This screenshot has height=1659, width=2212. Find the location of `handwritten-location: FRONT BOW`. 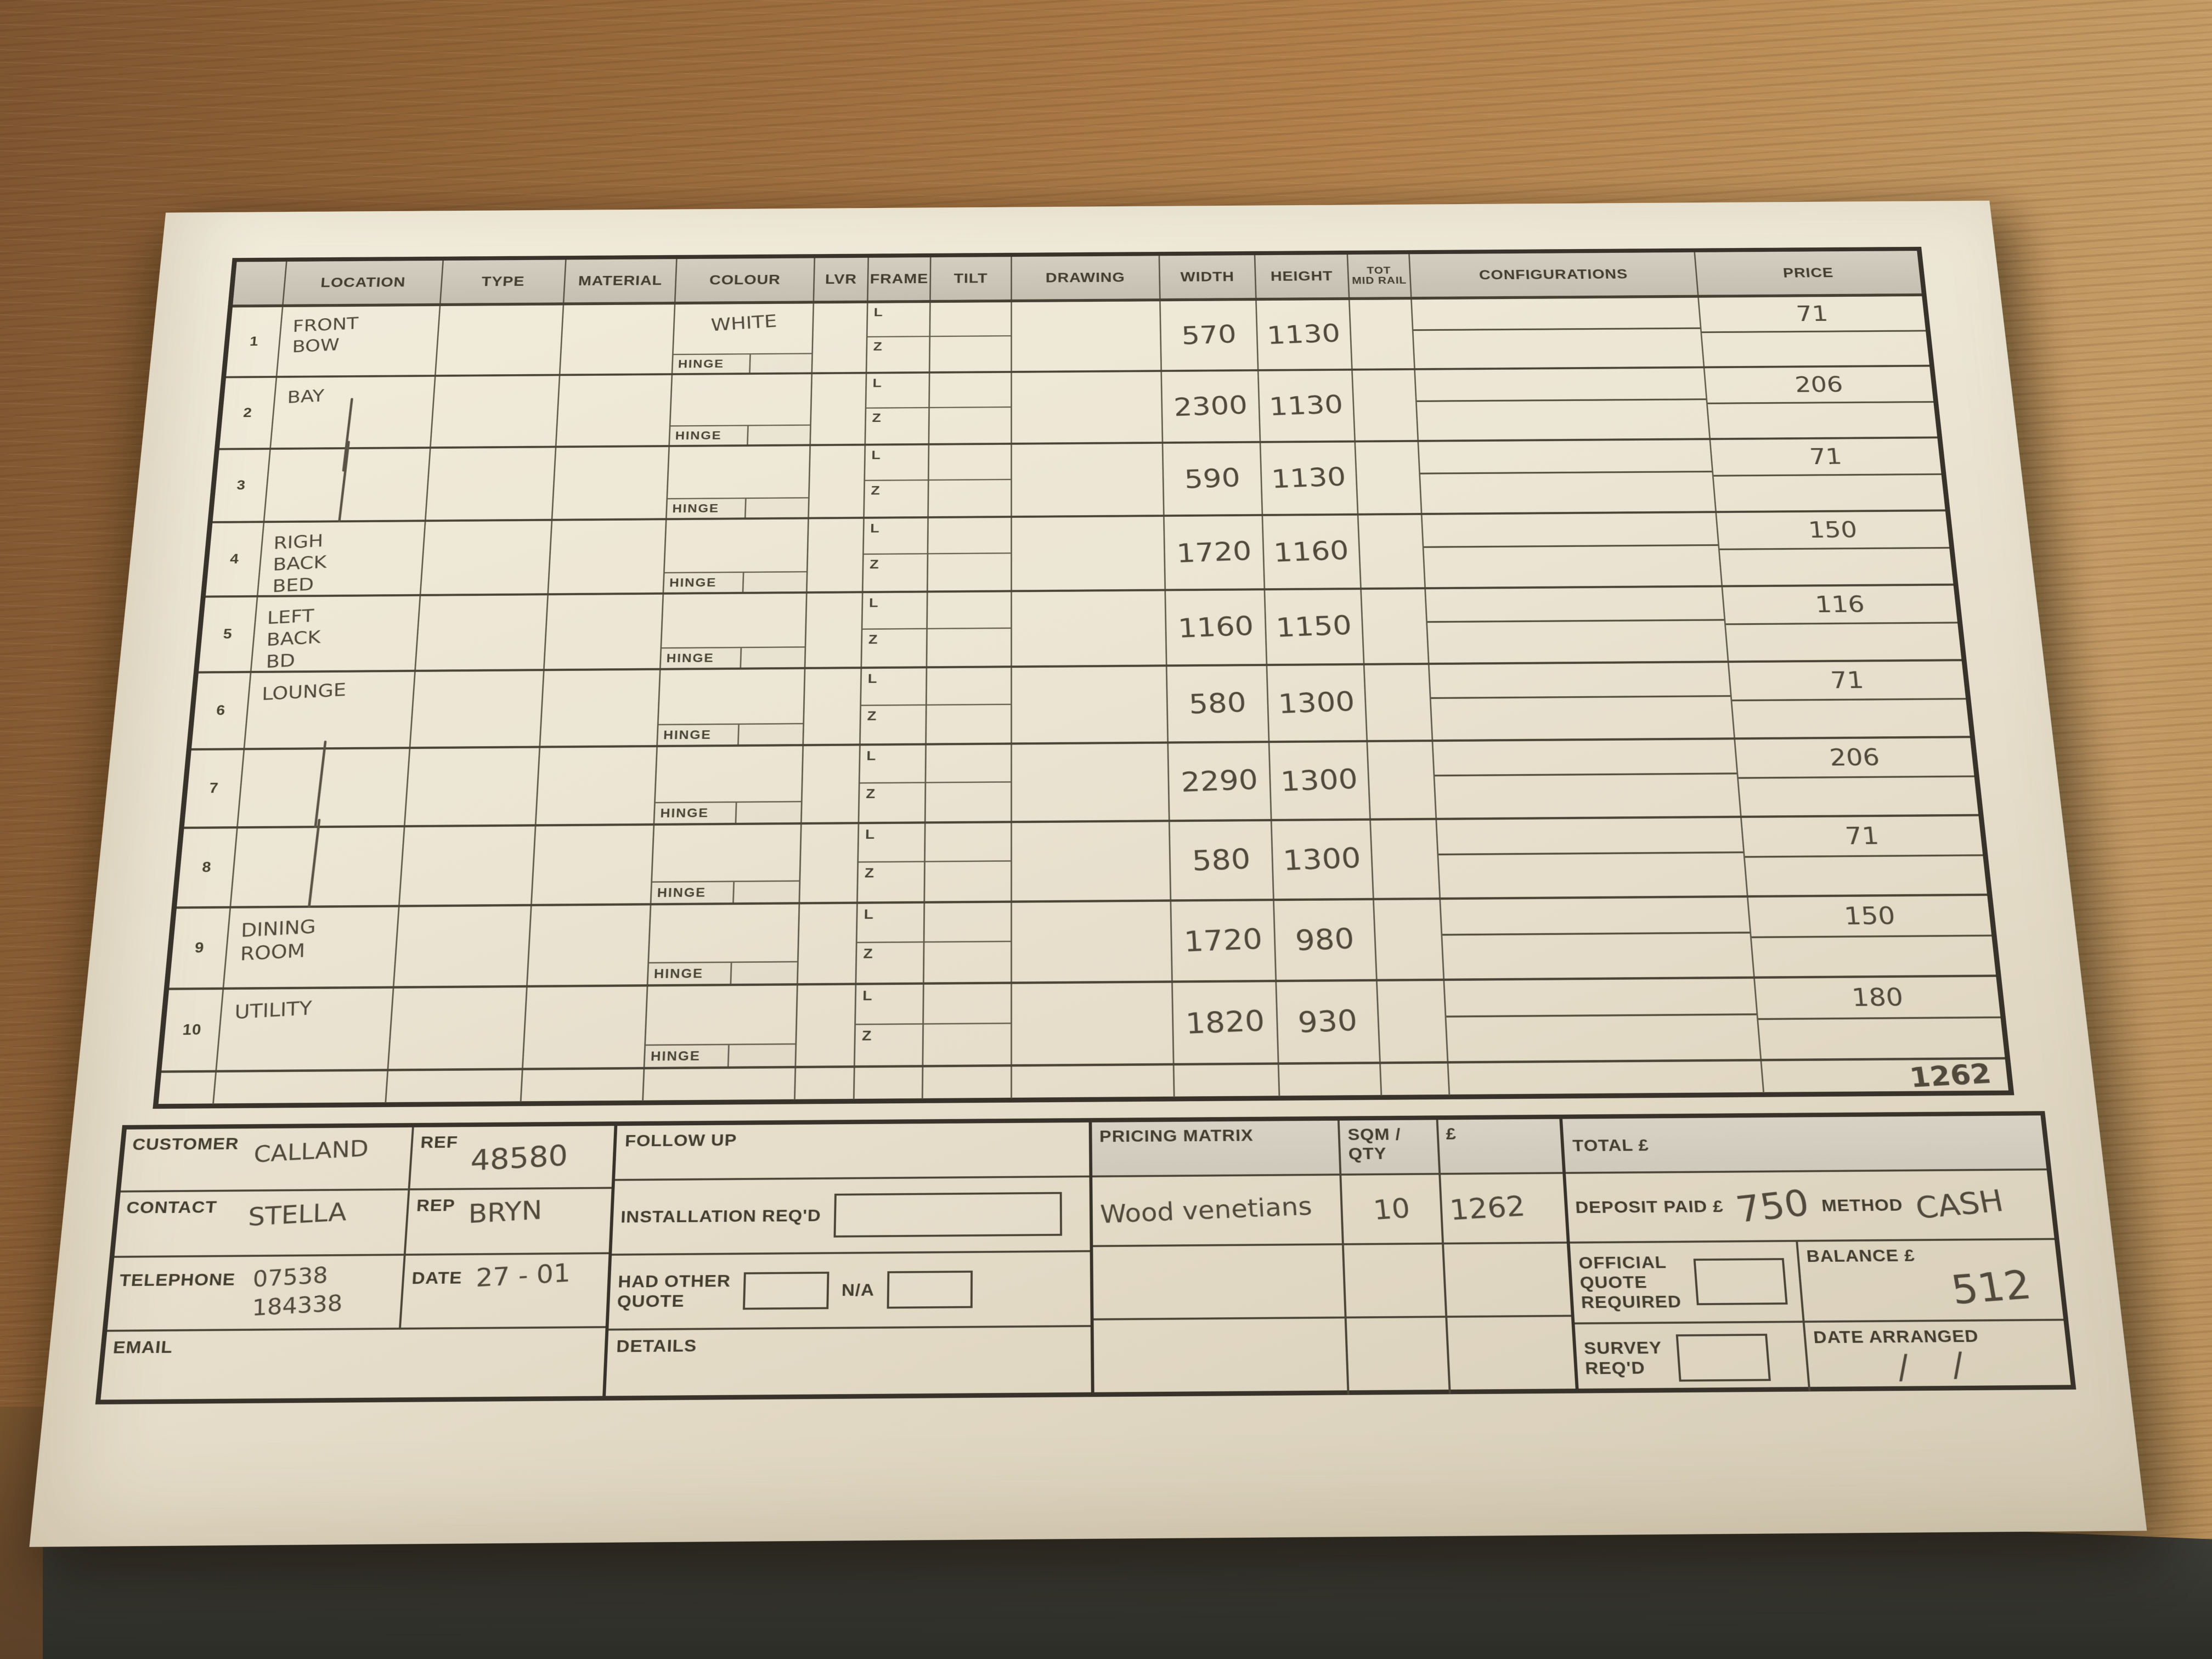

handwritten-location: FRONT BOW is located at coordinates (325, 336).